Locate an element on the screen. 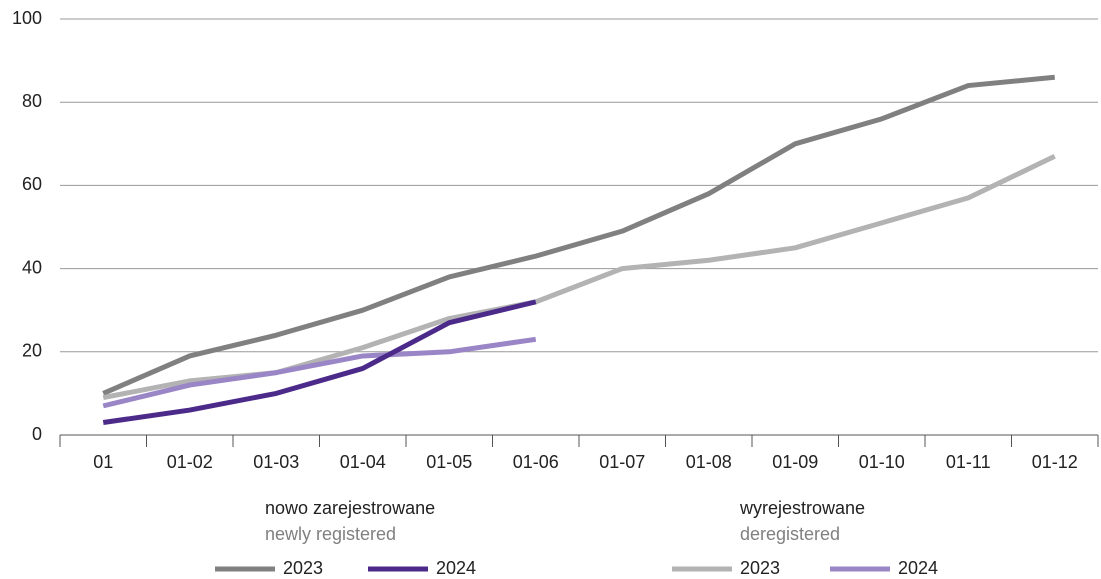 Image resolution: width=1101 pixels, height=579 pixels. x-tick-label: 01-08 is located at coordinates (709, 462).